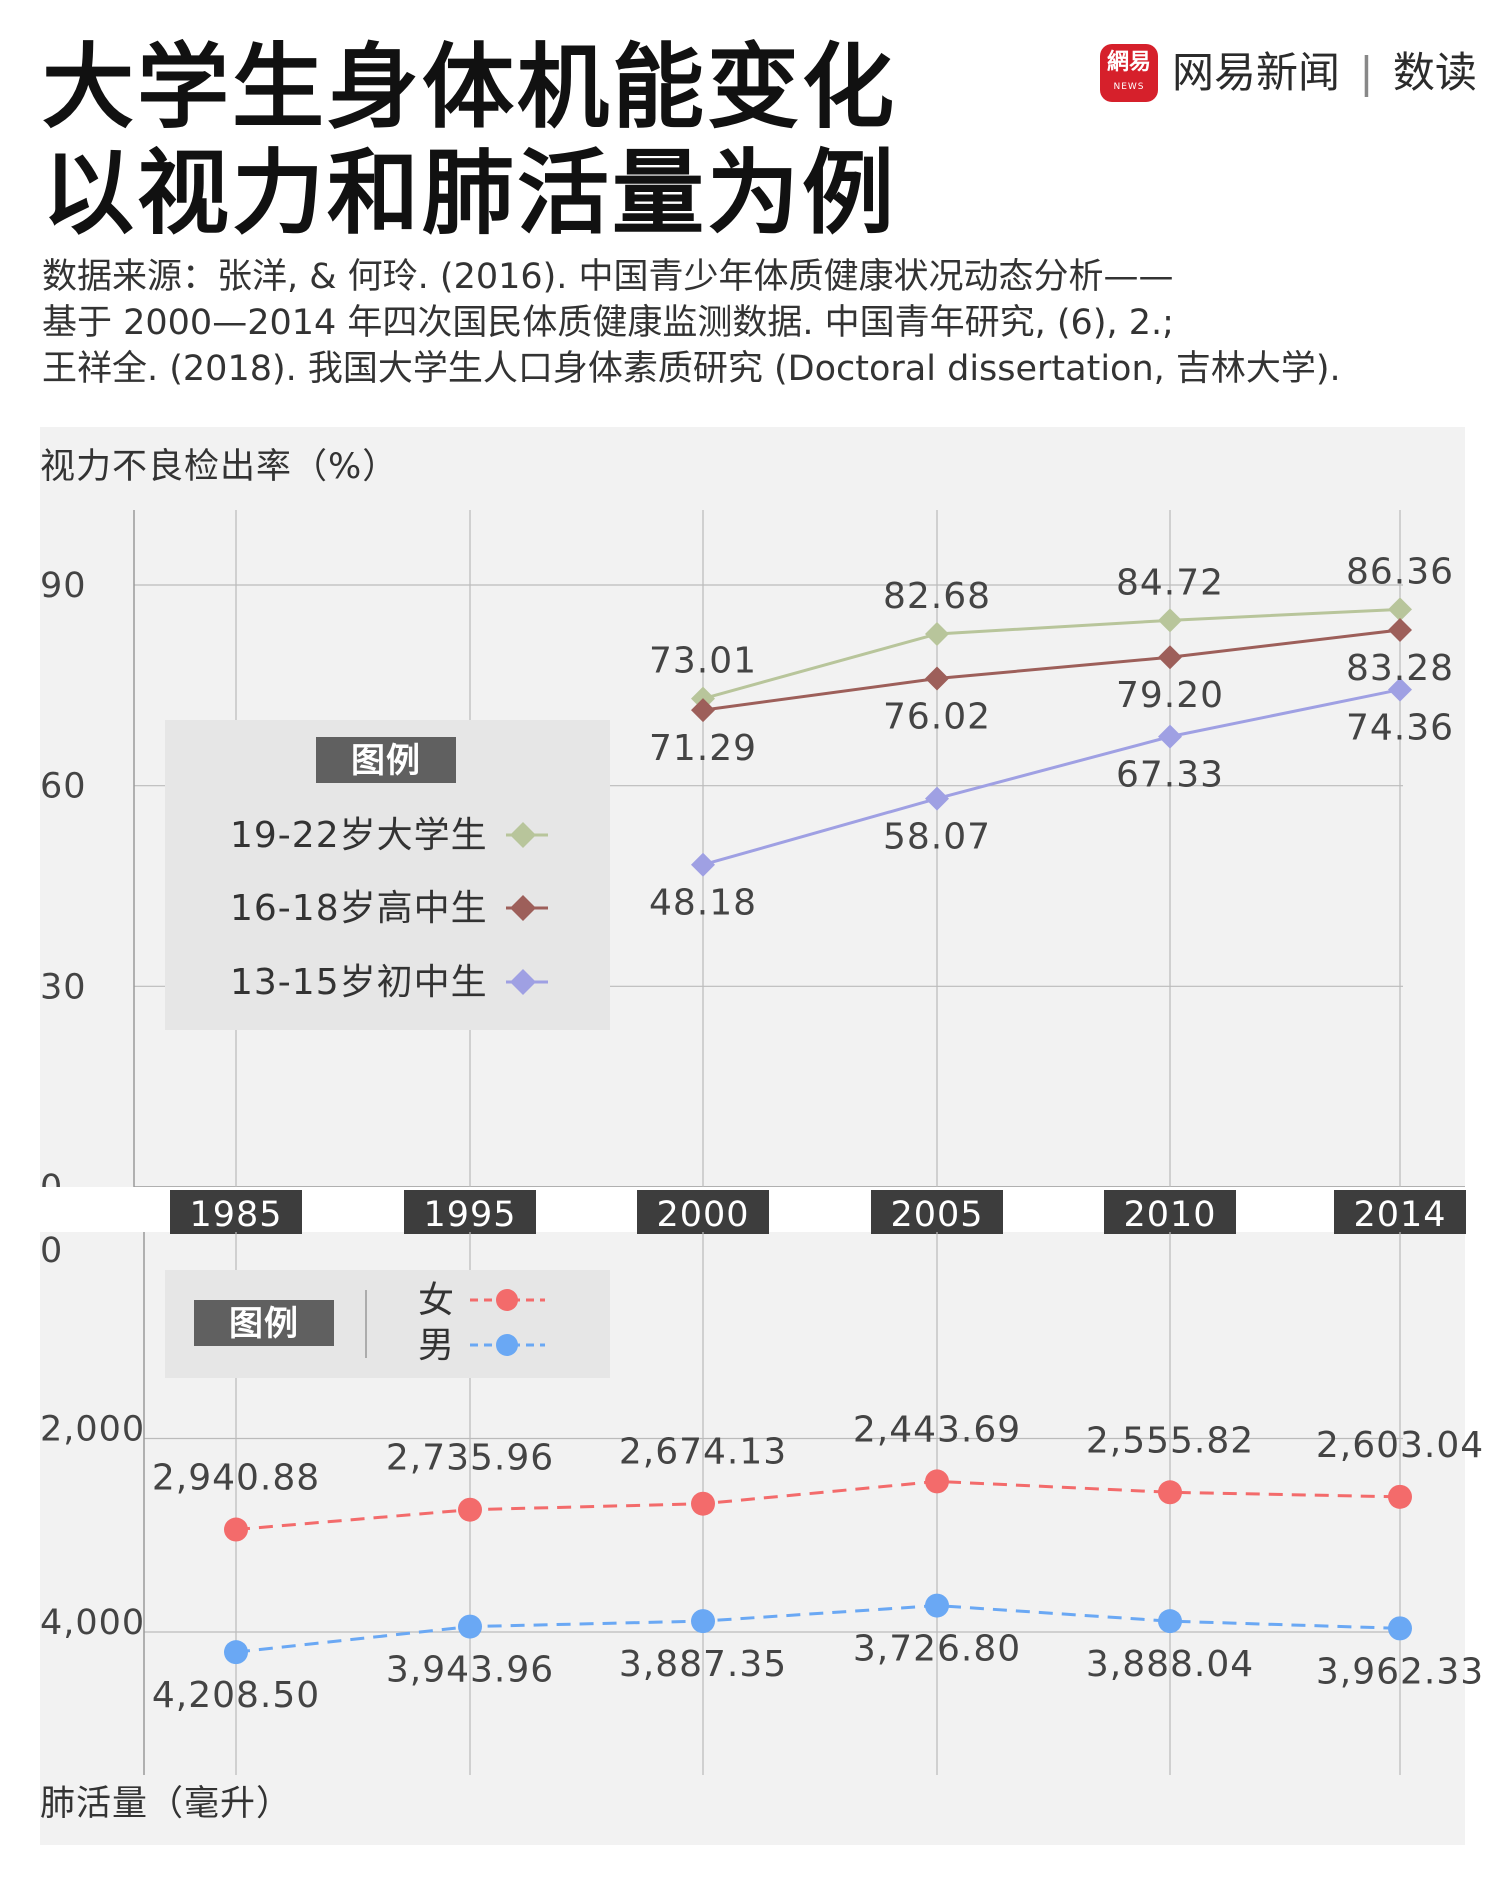 Image resolution: width=1500 pixels, height=1879 pixels. I want to click on vision-legend-title: 图例, so click(386, 761).